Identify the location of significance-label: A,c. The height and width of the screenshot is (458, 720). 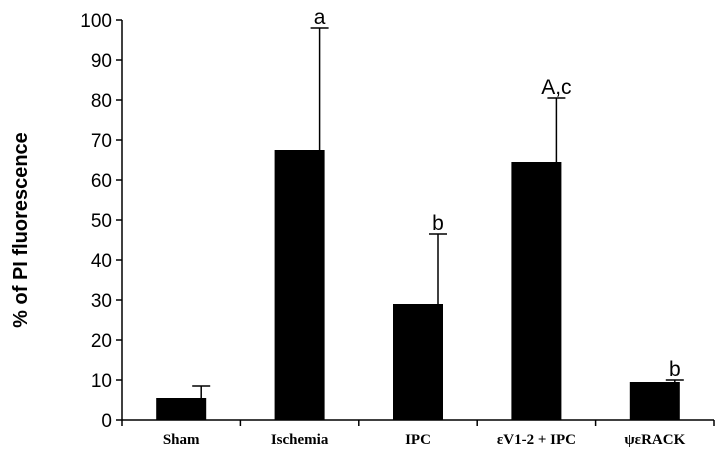
(556, 87).